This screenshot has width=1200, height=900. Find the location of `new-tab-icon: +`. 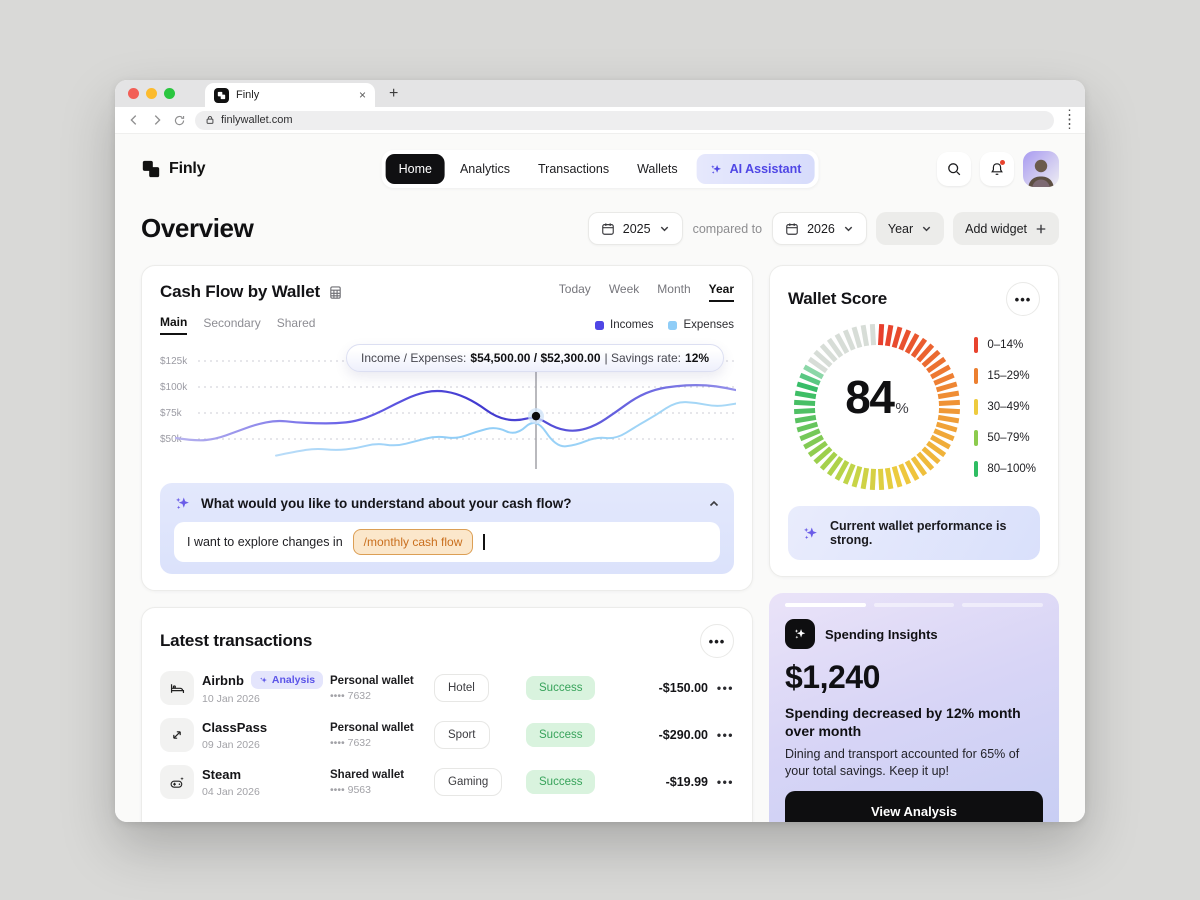

new-tab-icon: + is located at coordinates (394, 93).